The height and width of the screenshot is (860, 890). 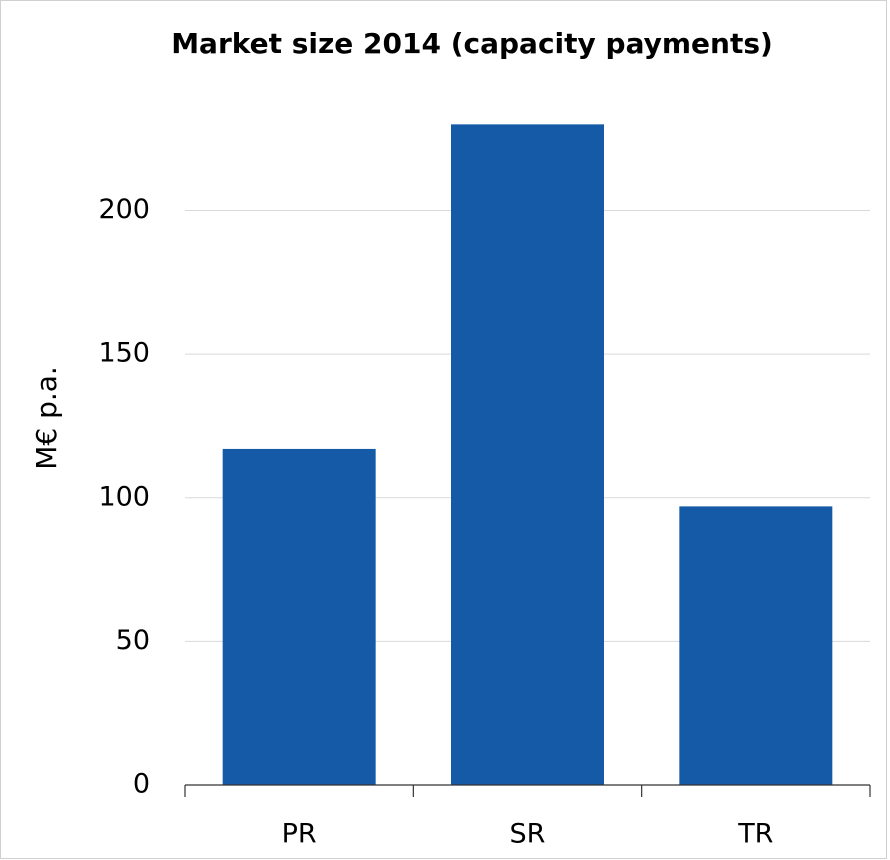 What do you see at coordinates (46, 418) in the screenshot?
I see `y-axis-label: M€ p.a.` at bounding box center [46, 418].